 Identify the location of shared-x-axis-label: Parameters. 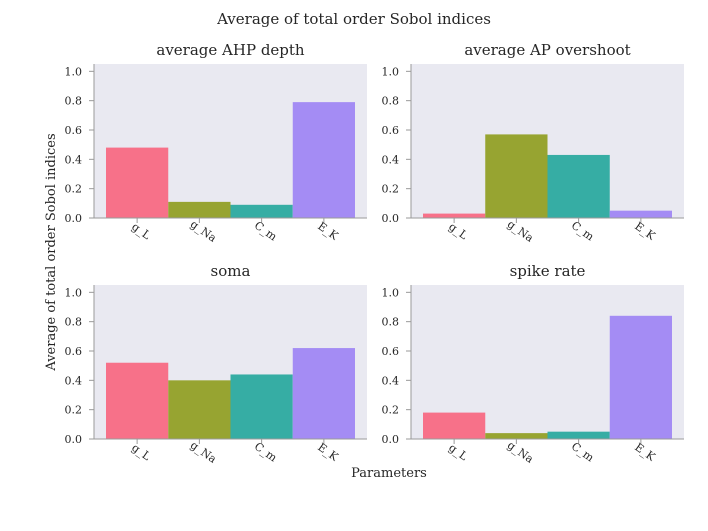
(389, 473).